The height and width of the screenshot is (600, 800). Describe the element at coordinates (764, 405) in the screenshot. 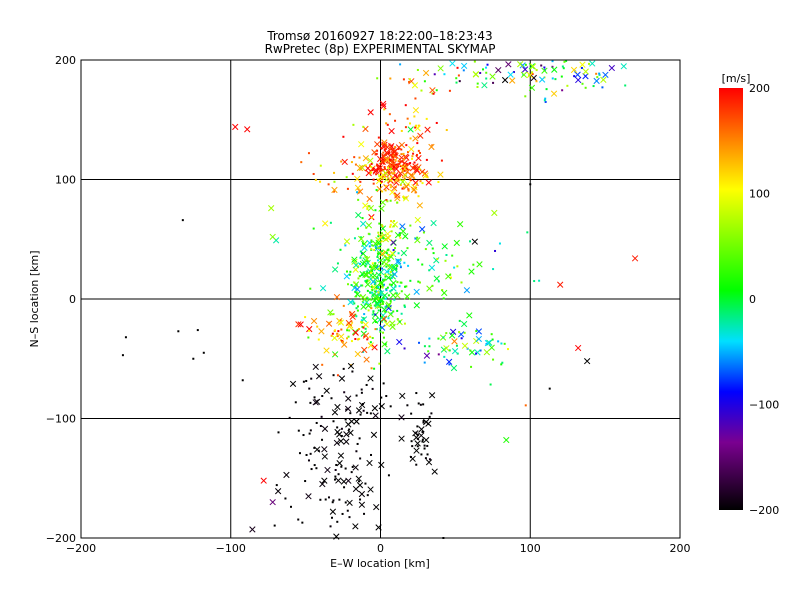

I see `colorbar-tick-label: −100` at that location.